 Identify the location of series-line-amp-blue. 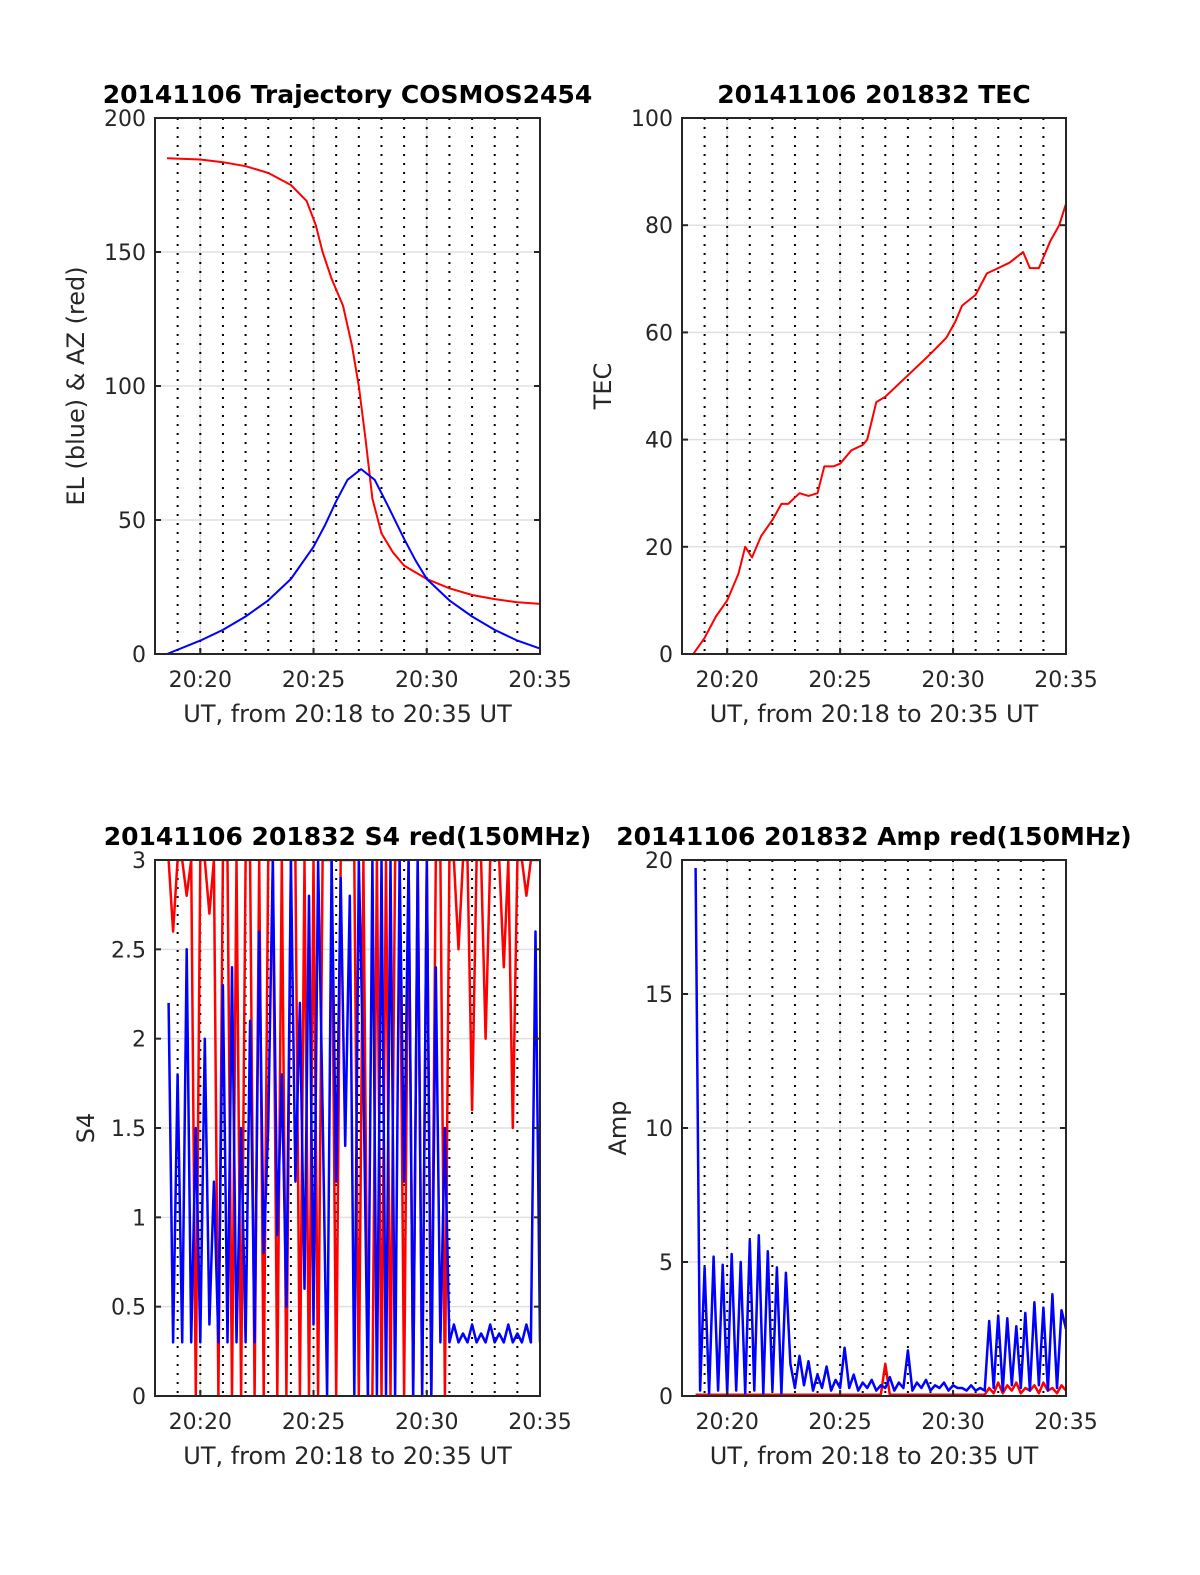
(880, 1131).